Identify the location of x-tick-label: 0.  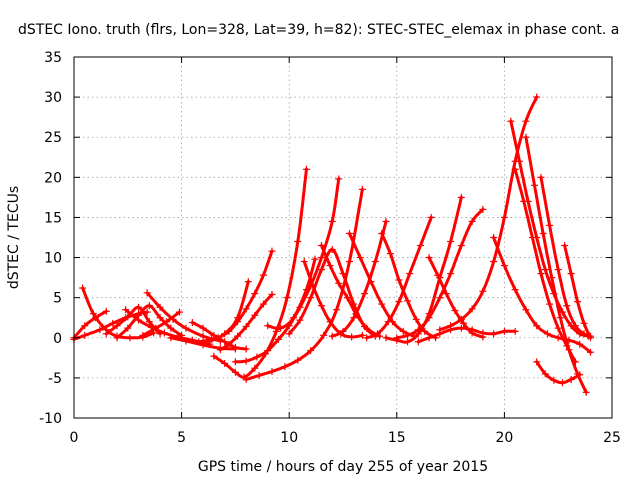
(74, 438).